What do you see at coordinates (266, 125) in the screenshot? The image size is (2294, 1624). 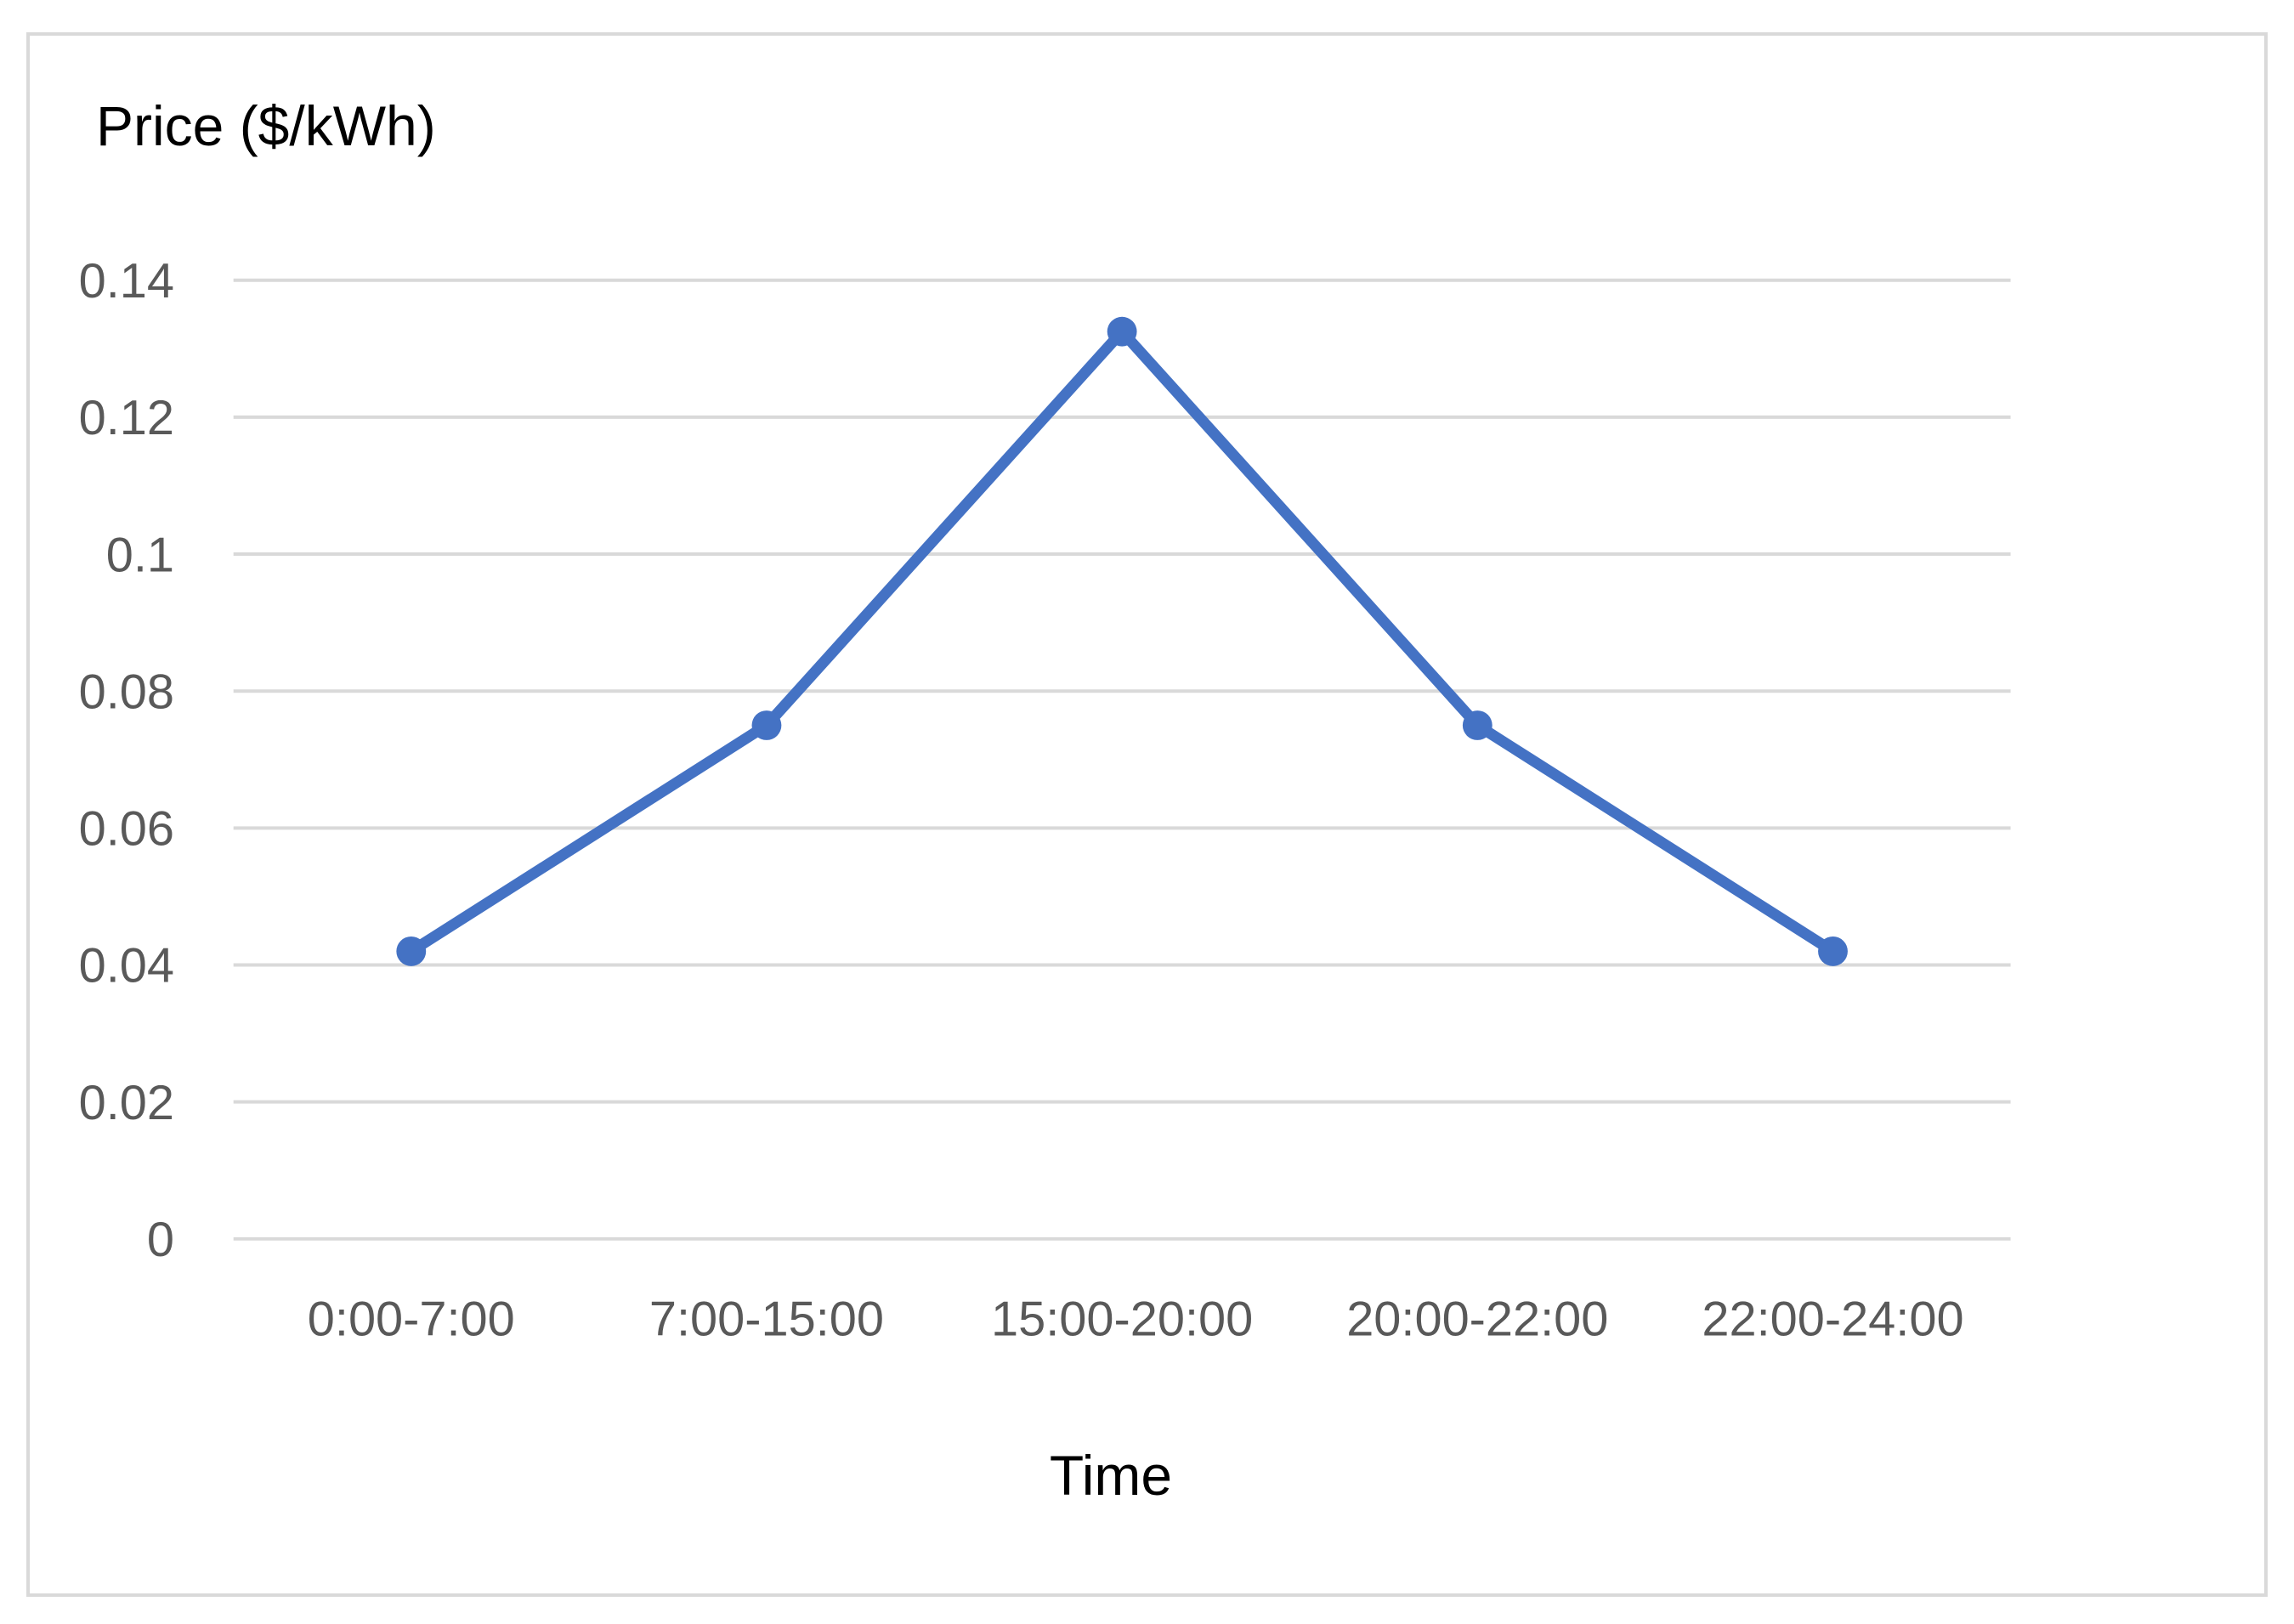 I see `y-axis-title: Price ($/kWh)` at bounding box center [266, 125].